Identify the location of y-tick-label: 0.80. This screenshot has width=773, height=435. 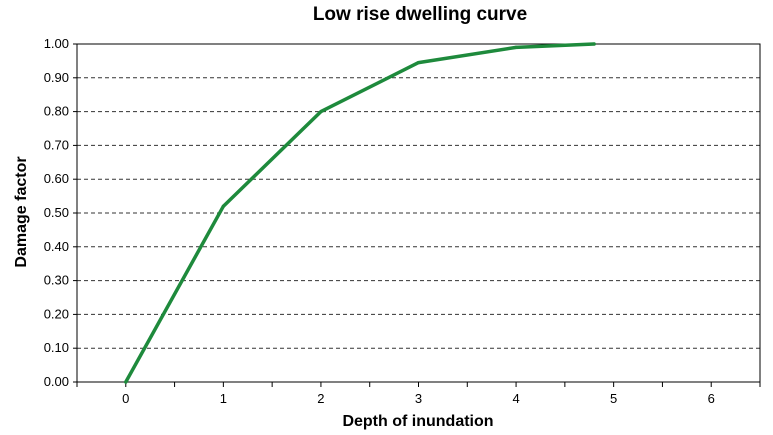
(56, 111).